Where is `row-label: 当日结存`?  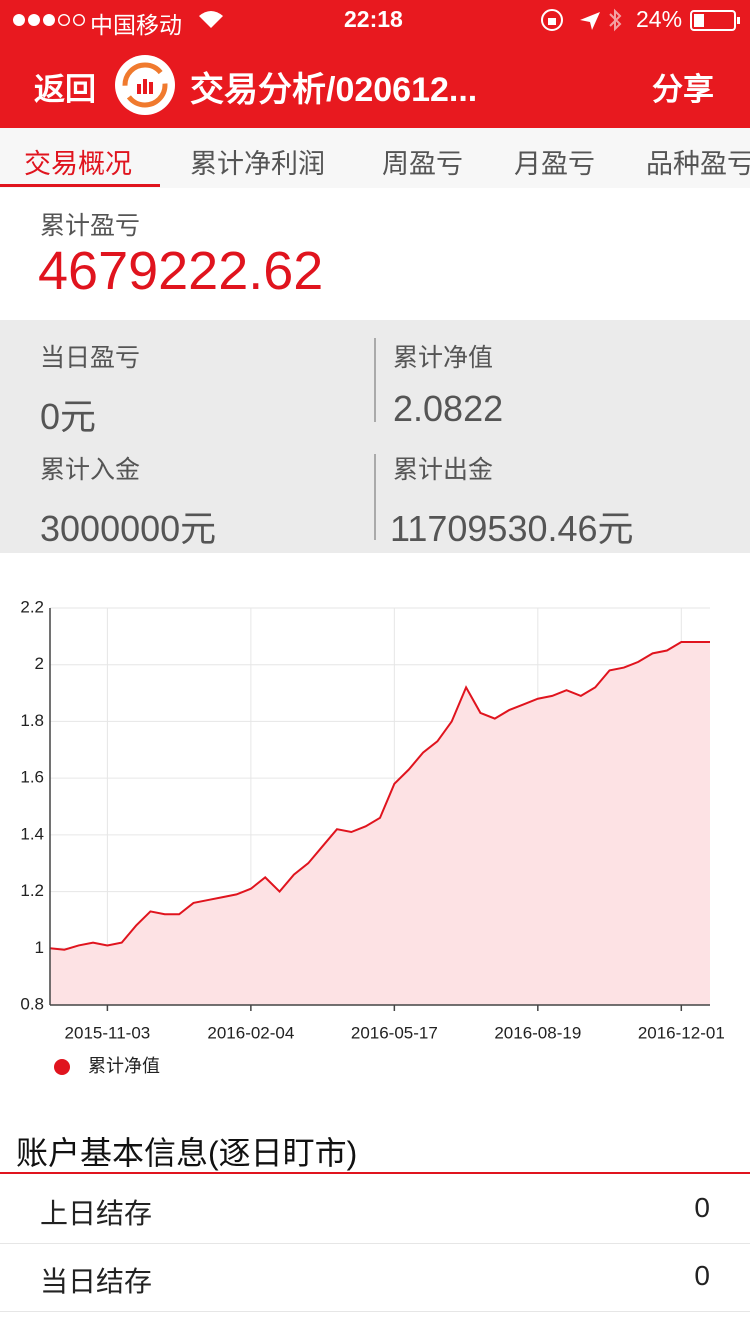 row-label: 当日结存 is located at coordinates (96, 1281).